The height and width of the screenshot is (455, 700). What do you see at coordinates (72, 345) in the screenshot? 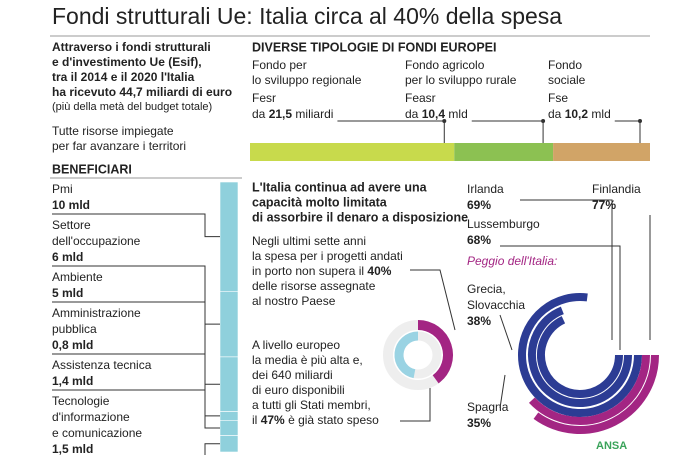
I see `beneficiary-amount: 0,8 mld` at bounding box center [72, 345].